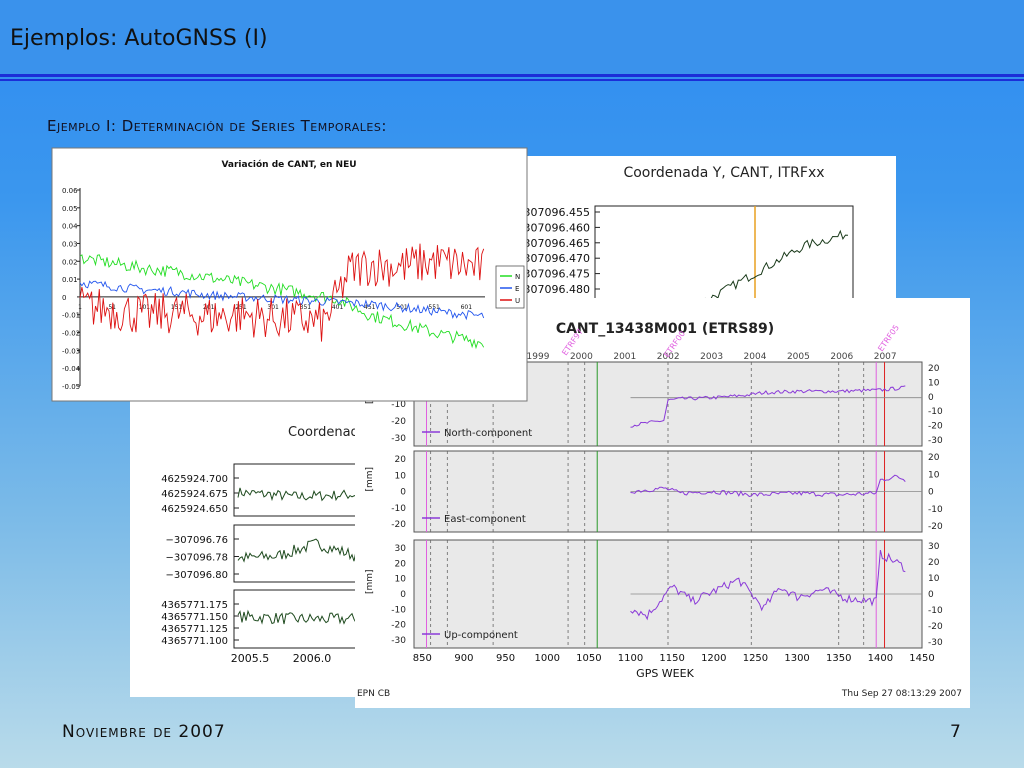  Describe the element at coordinates (422, 658) in the screenshot. I see `etrs89-xtick: 850` at that location.